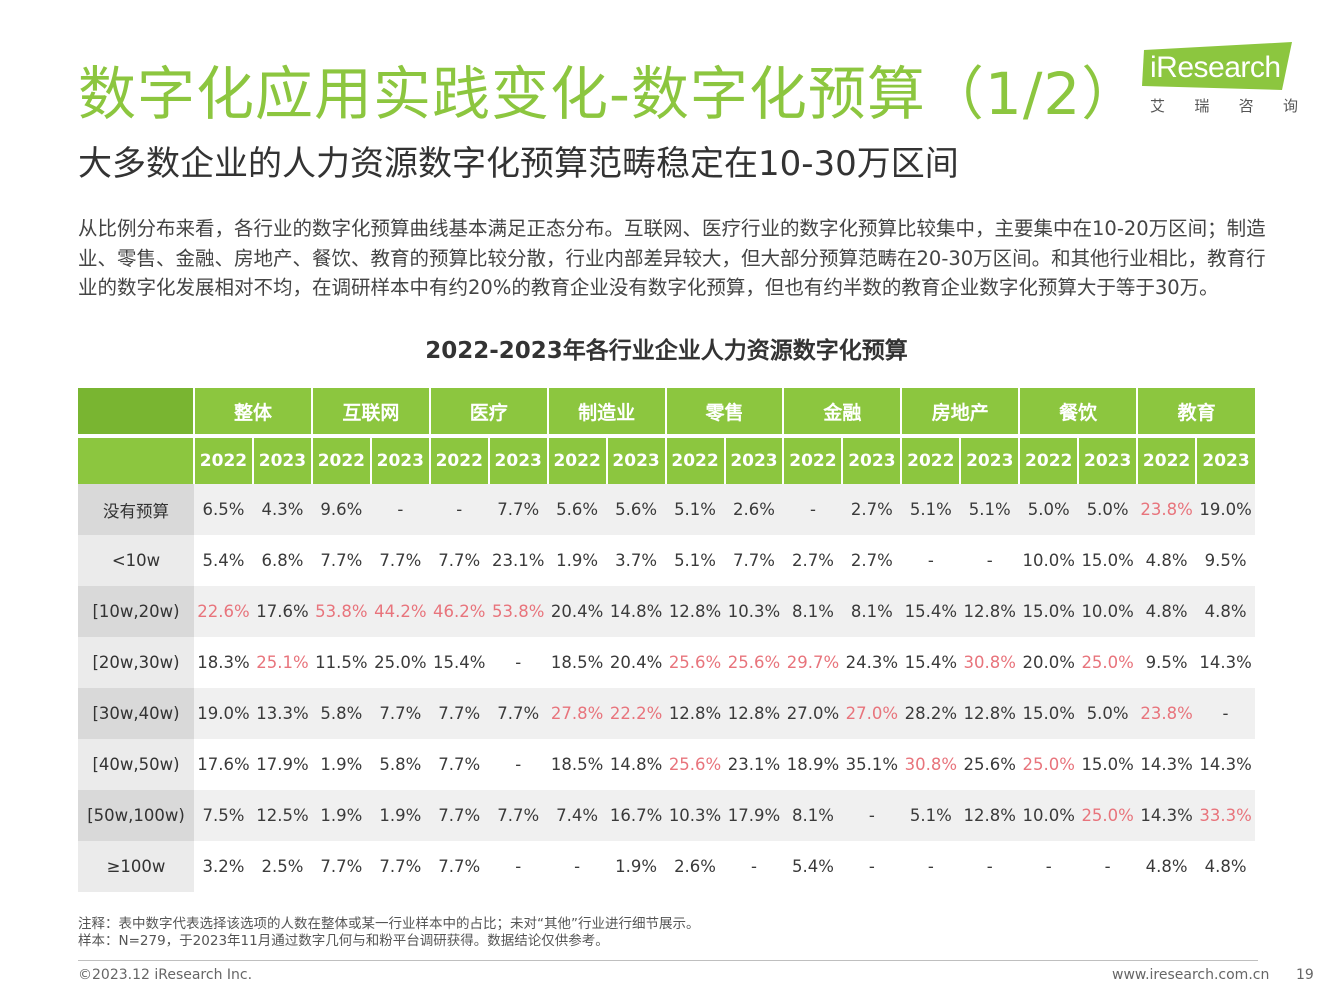 The image size is (1333, 1000). What do you see at coordinates (1191, 975) in the screenshot?
I see `website-link: www.iresearch.com.cn` at bounding box center [1191, 975].